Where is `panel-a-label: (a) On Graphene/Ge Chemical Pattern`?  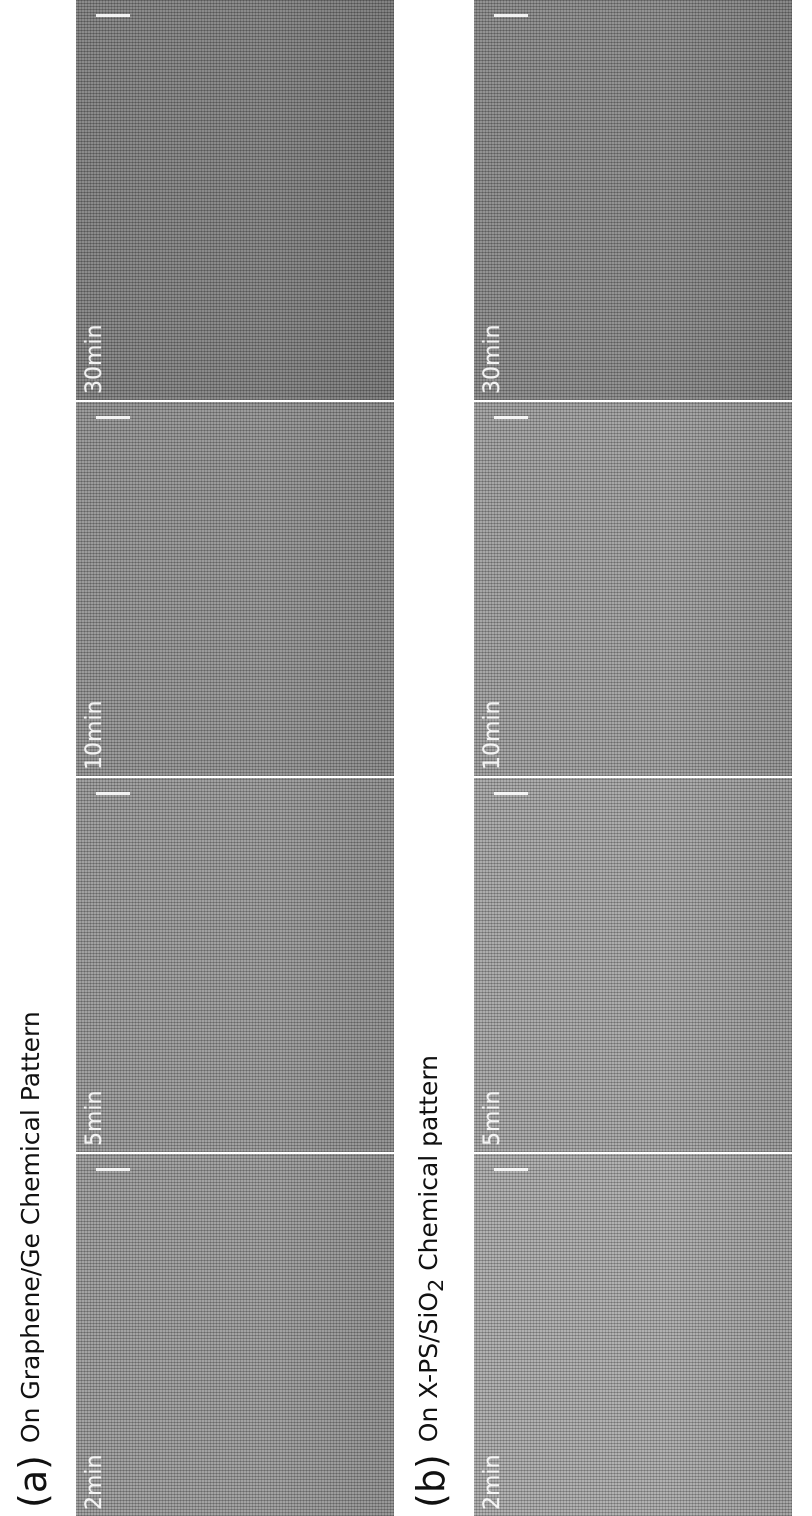
panel-a-label: (a) On Graphene/Ge Chemical Pattern is located at coordinates (33, 1259).